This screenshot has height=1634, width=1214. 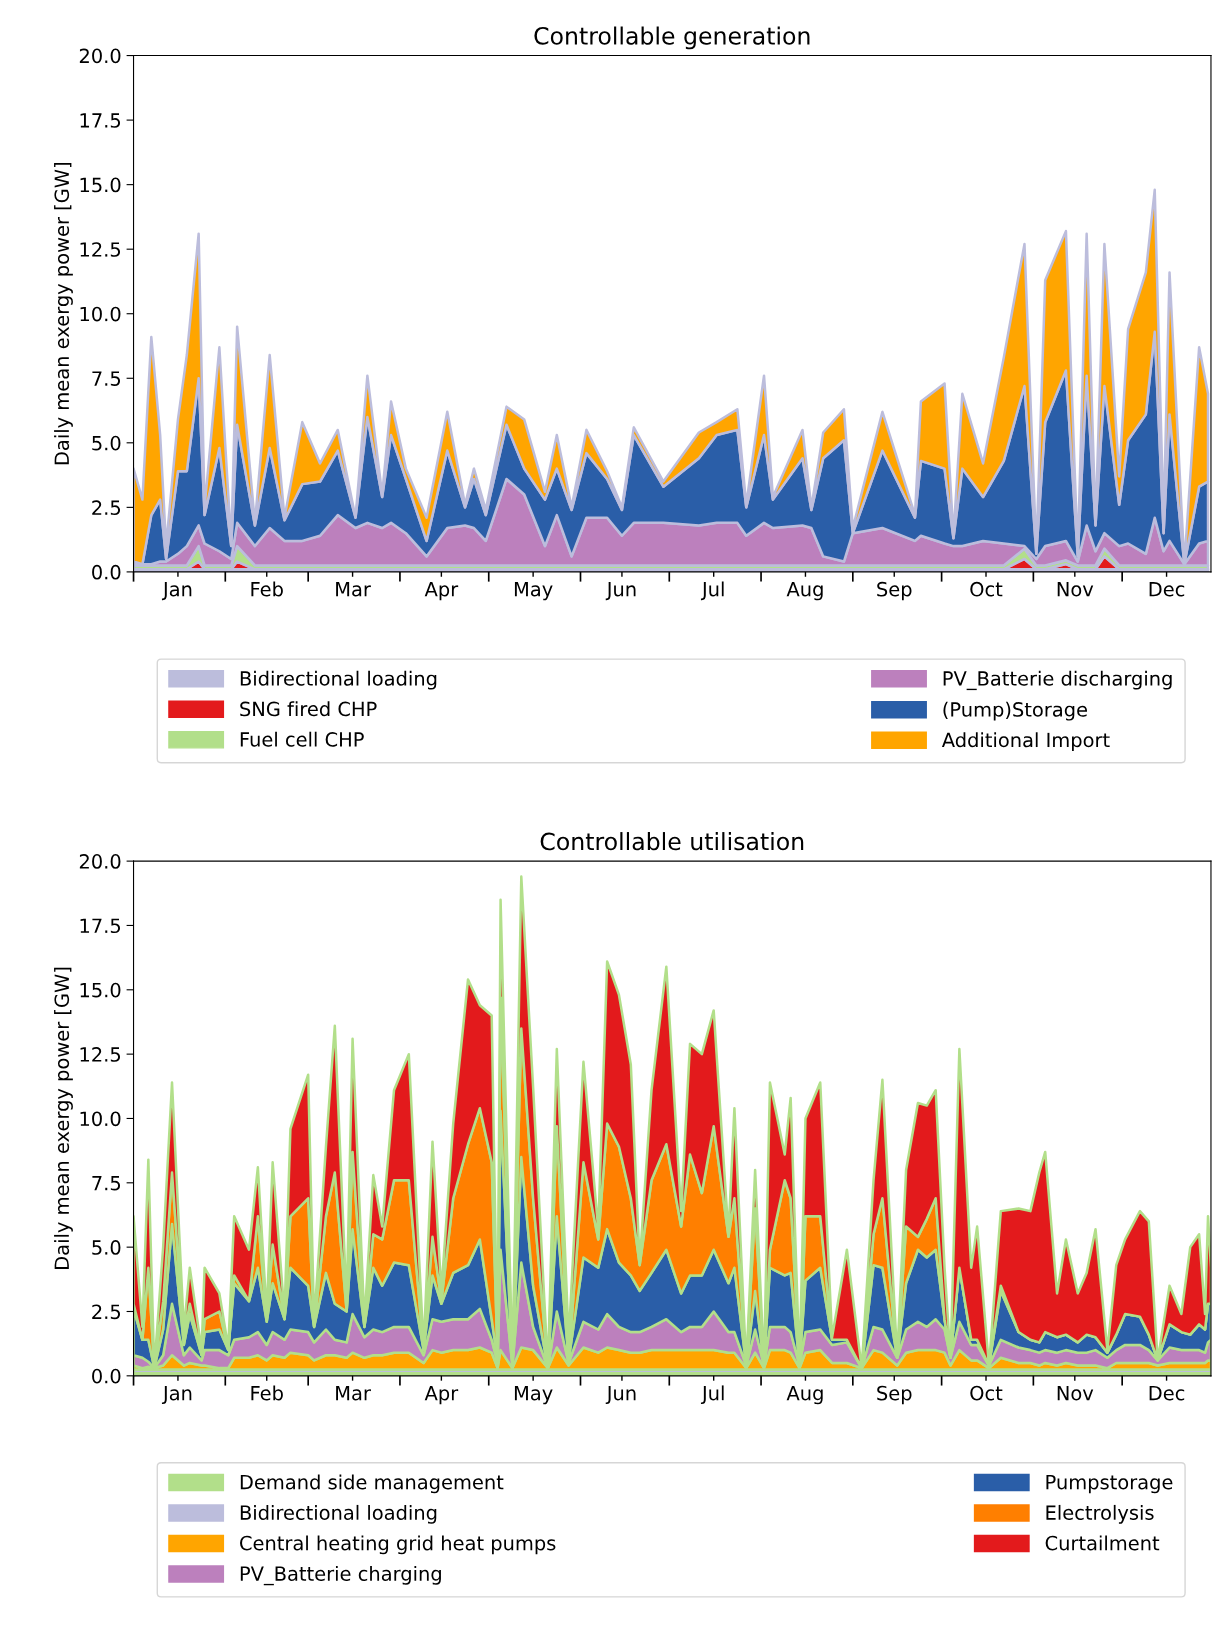 I want to click on legend-label: PV_Batterie charging, so click(x=340, y=1575).